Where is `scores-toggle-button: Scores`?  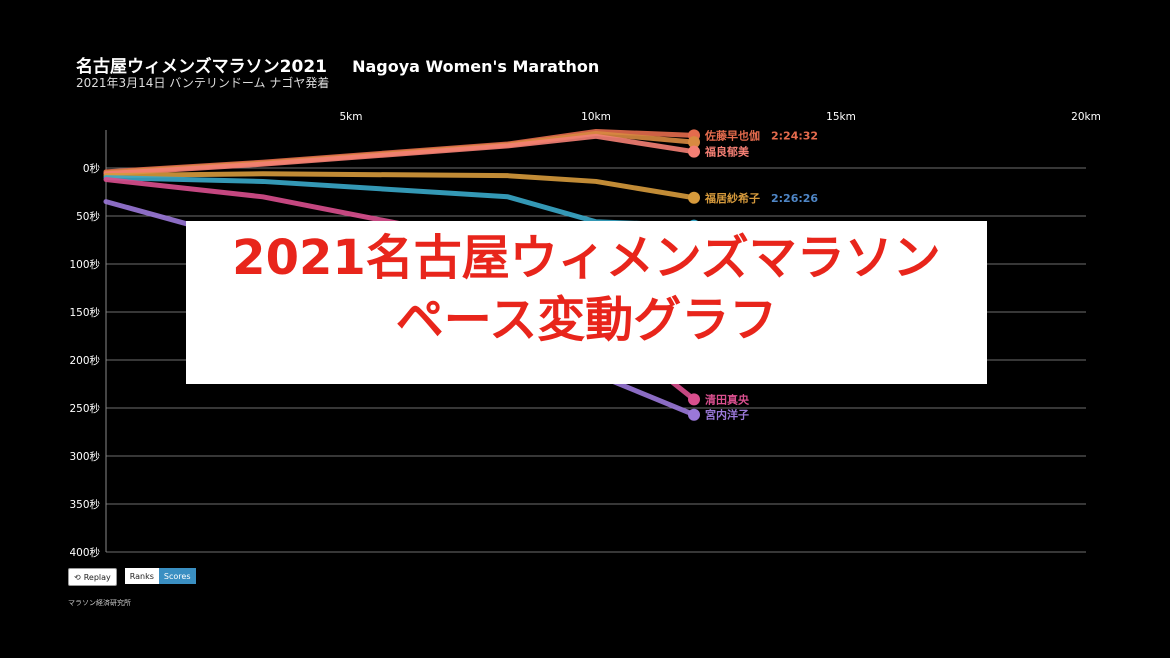 scores-toggle-button: Scores is located at coordinates (177, 576).